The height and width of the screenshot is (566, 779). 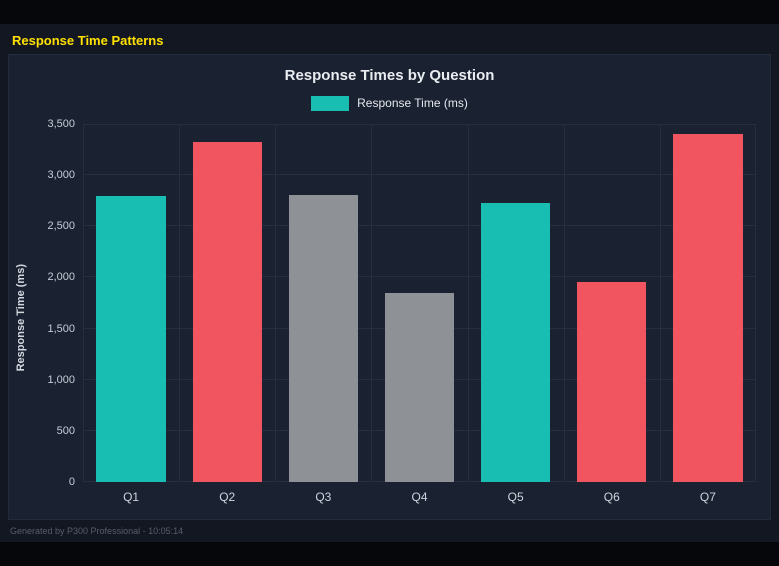 What do you see at coordinates (419, 387) in the screenshot?
I see `bar-Q4` at bounding box center [419, 387].